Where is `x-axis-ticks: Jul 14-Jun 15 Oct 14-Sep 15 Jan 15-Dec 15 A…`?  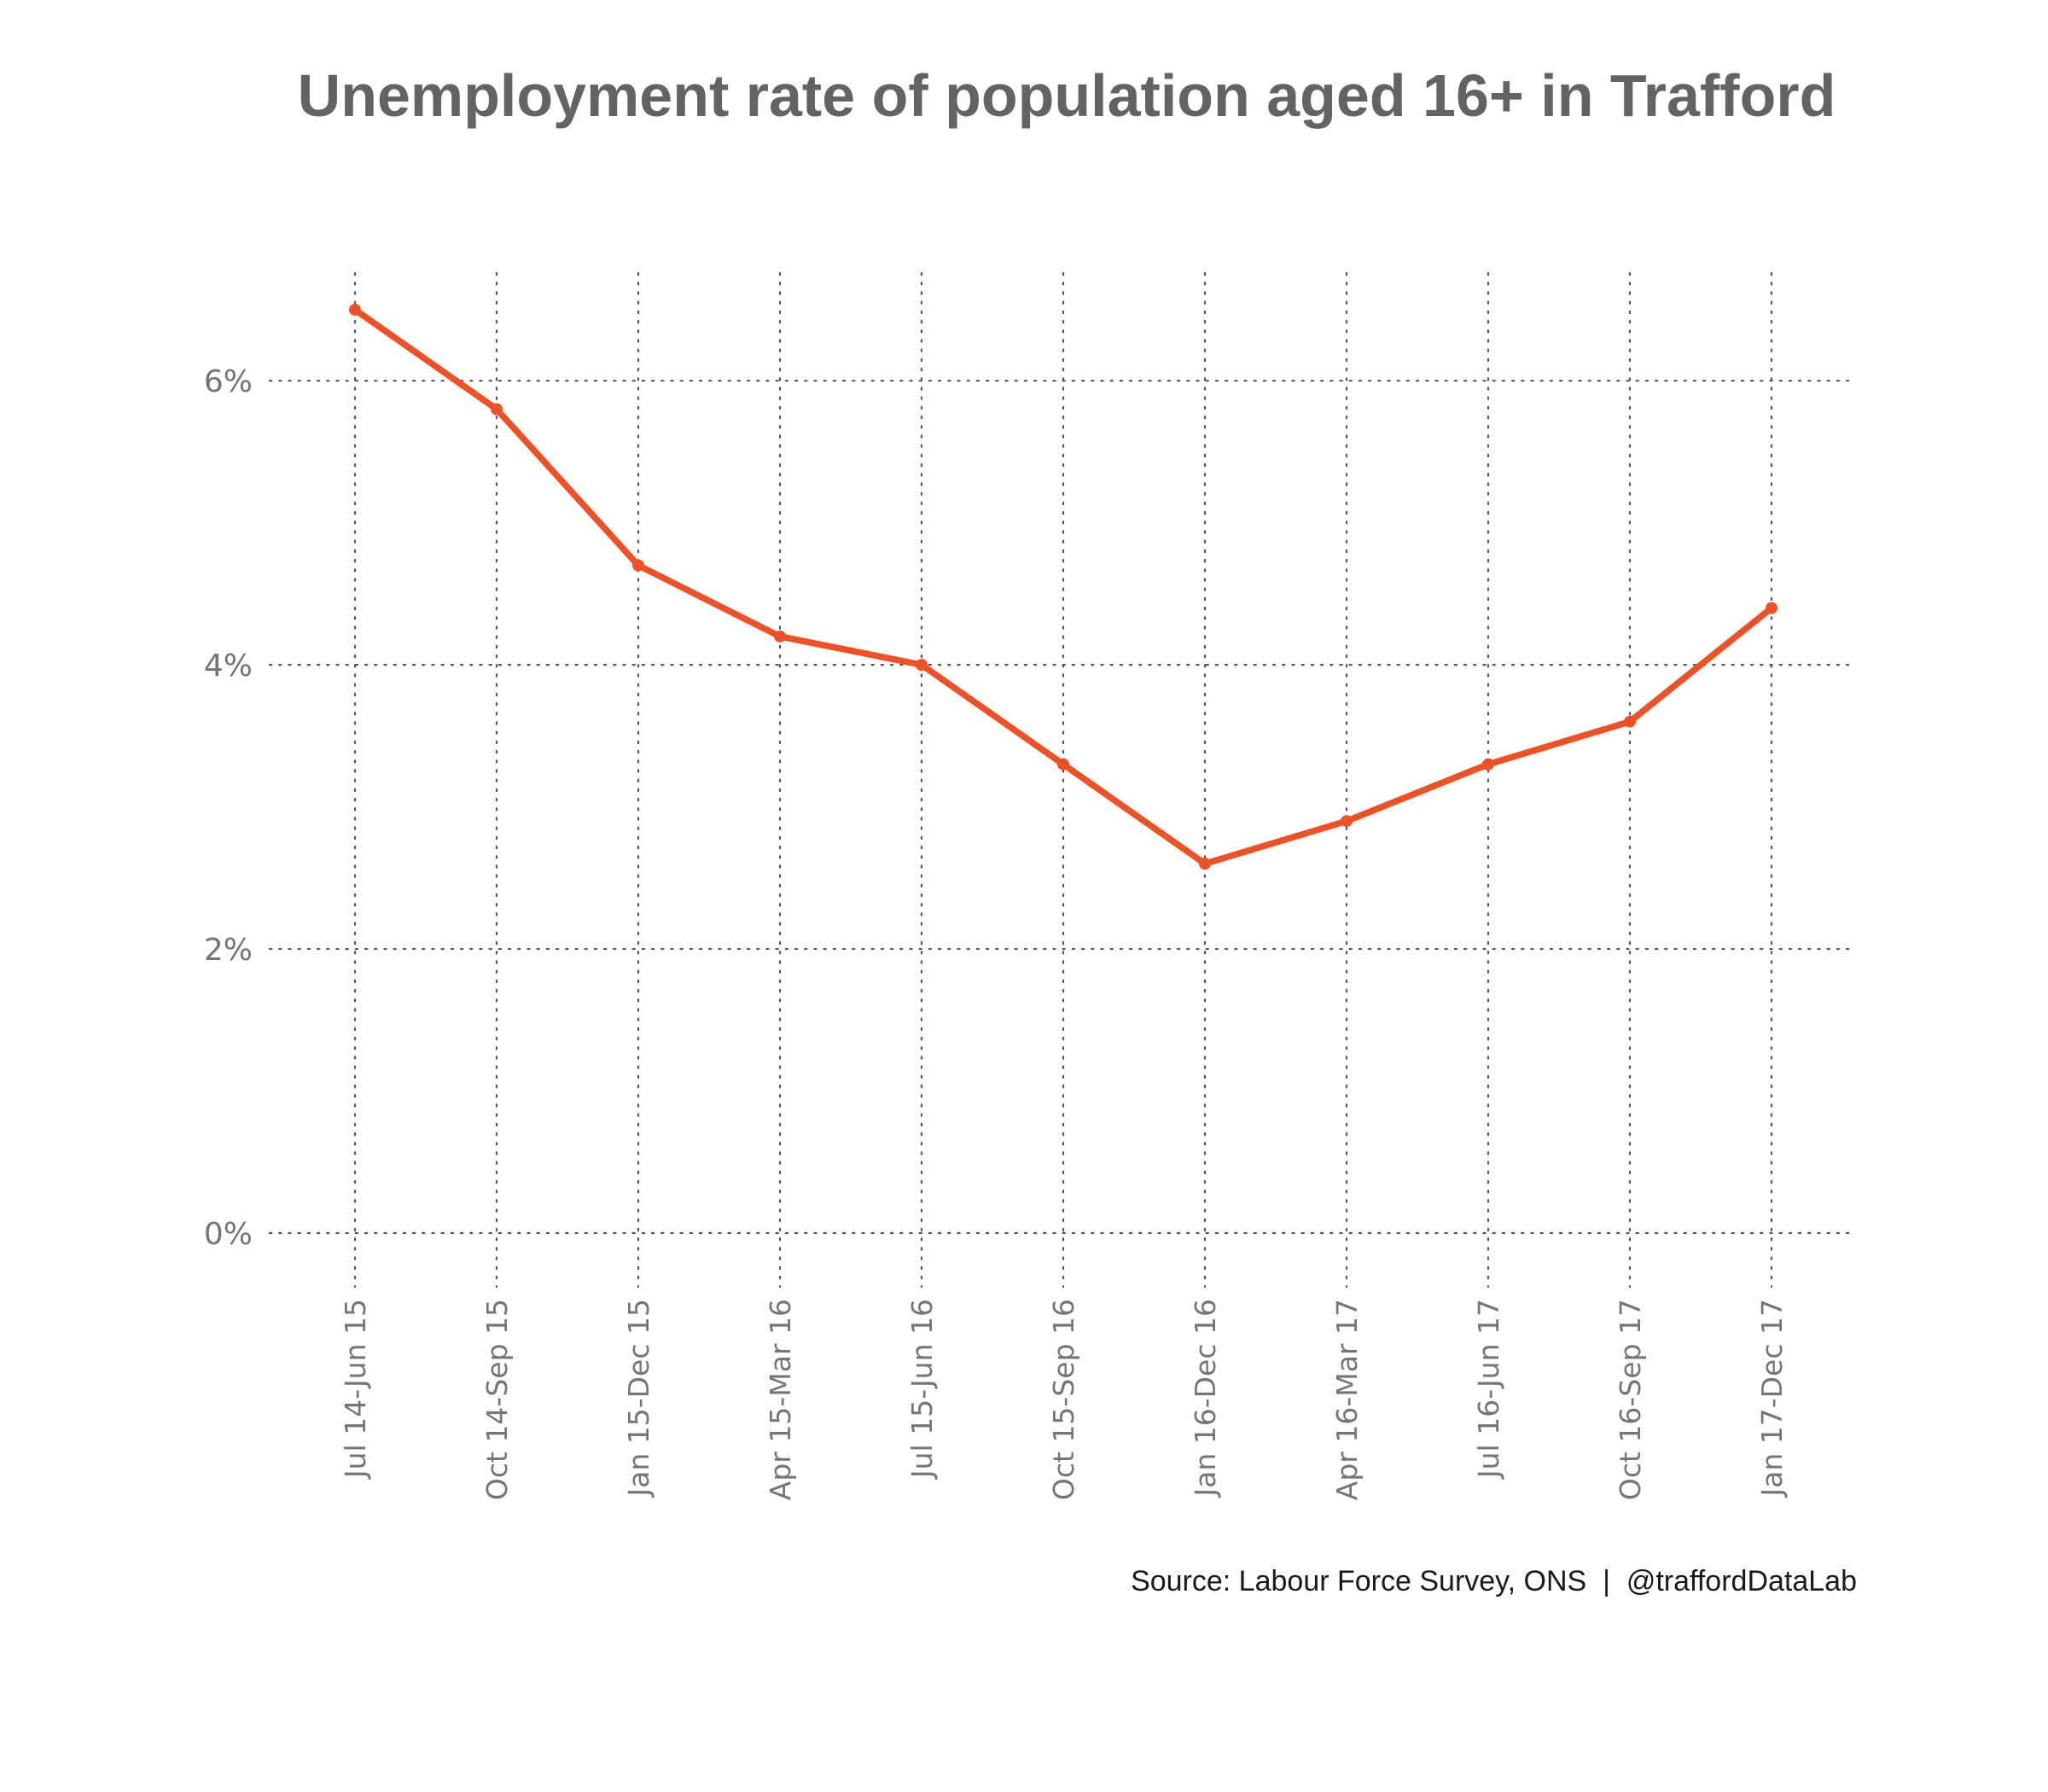
x-axis-ticks: Jul 14-Jun 15 Oct 14-Sep 15 Jan 15-Dec 15 A… is located at coordinates (1064, 1399).